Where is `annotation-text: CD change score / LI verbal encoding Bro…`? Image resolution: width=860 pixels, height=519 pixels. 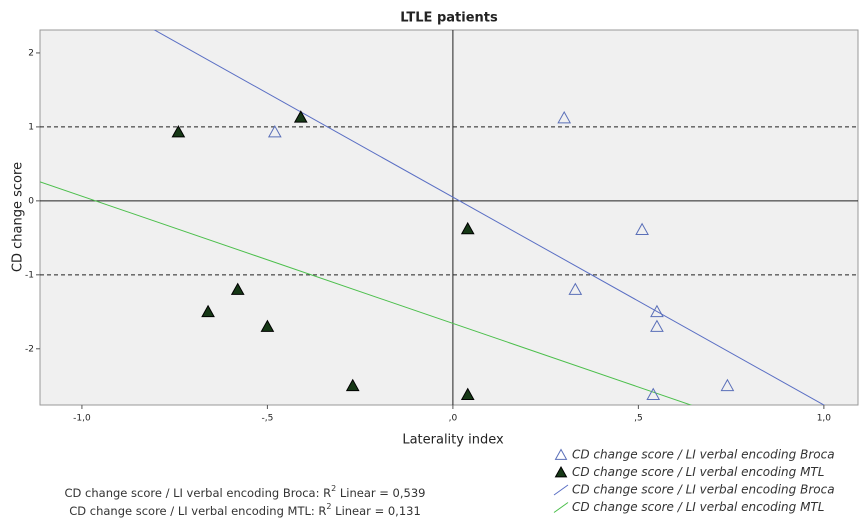
annotation-text: CD change score / LI verbal encoding Bro… is located at coordinates (198, 493).